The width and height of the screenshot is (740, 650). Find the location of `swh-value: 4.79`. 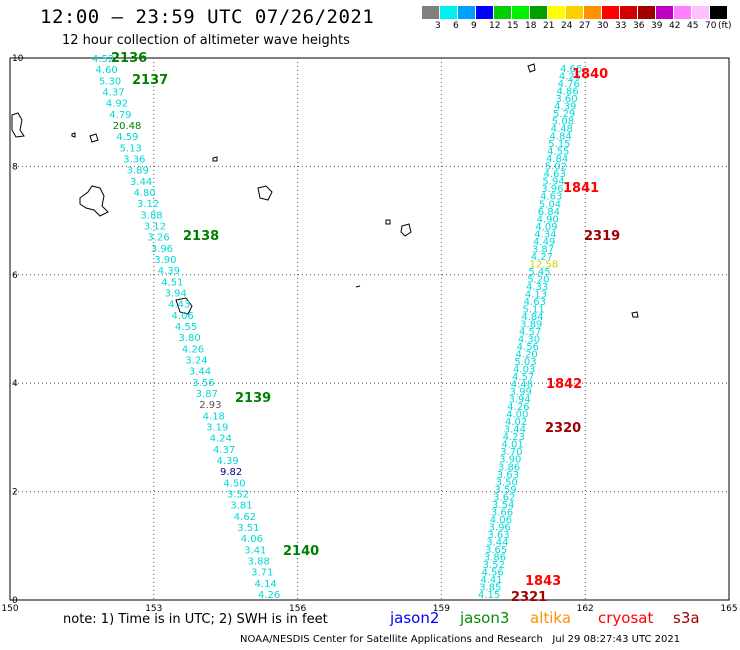

swh-value: 4.79 is located at coordinates (120, 115).